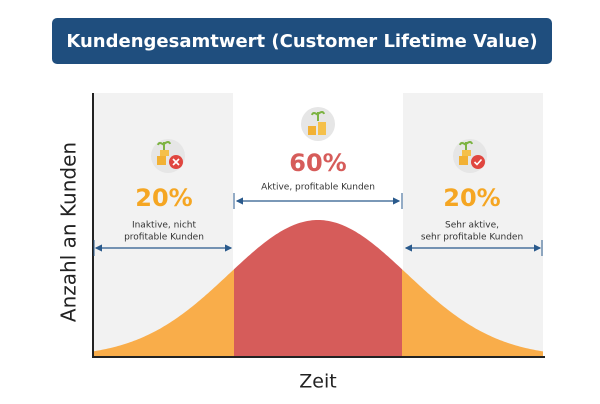  I want to click on segment-label: sehr profitable Kunden, so click(472, 238).